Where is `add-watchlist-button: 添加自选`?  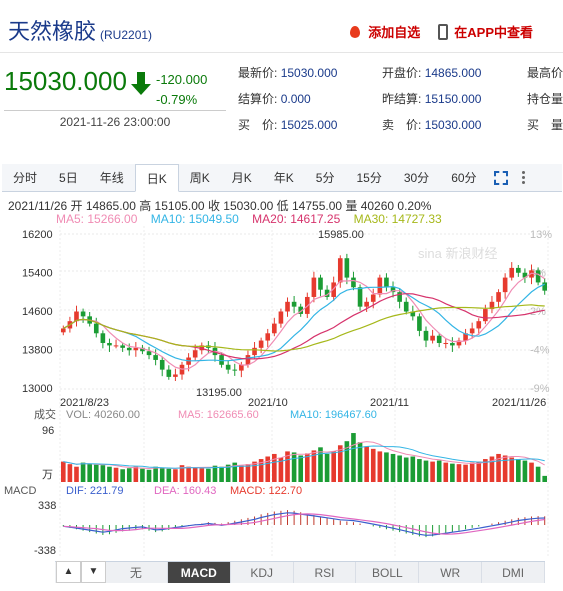
add-watchlist-button: 添加自选 is located at coordinates (384, 31).